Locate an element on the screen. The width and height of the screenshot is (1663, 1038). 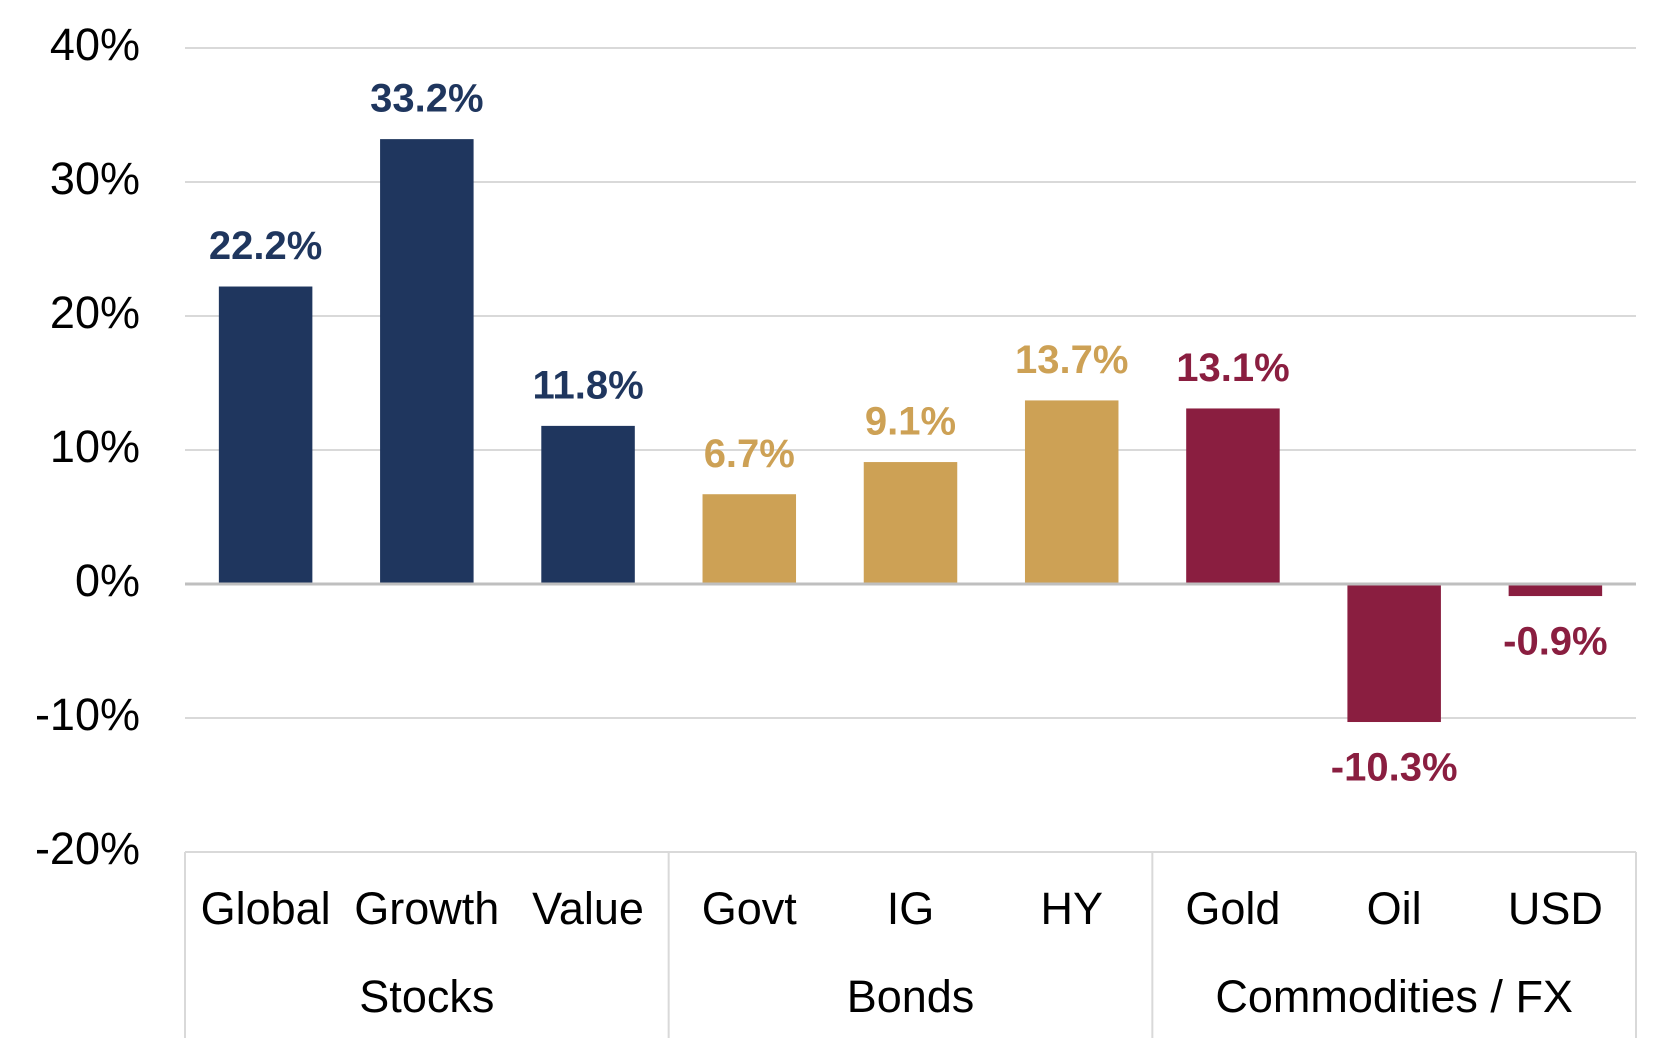
x-tick-label: Gold is located at coordinates (1232, 908).